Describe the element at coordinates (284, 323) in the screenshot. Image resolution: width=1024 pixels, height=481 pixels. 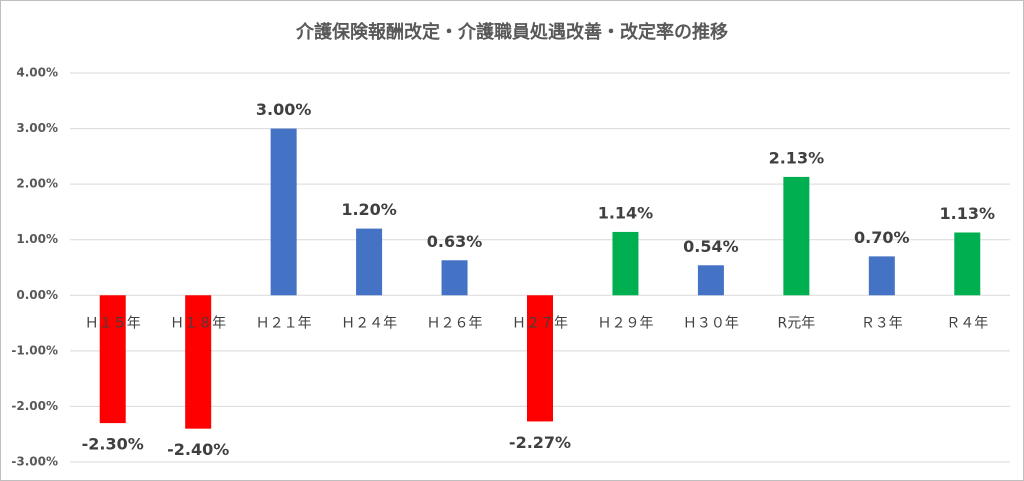
I see `x-tick-label: Ｈ２１年` at that location.